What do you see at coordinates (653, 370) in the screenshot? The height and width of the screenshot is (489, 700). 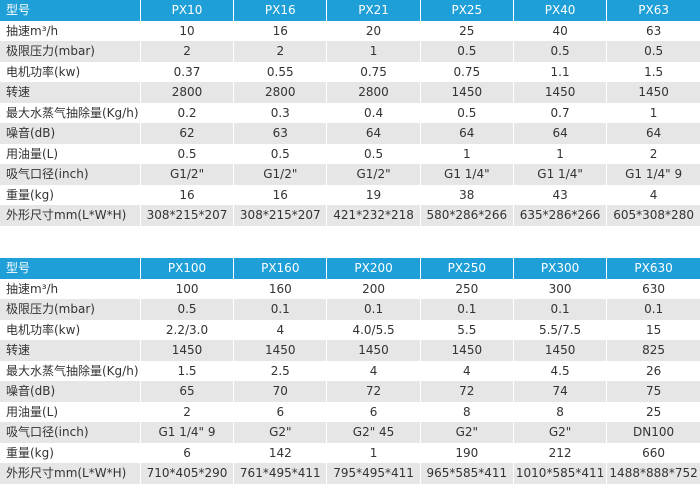 I see `spec-value-cell: 26` at bounding box center [653, 370].